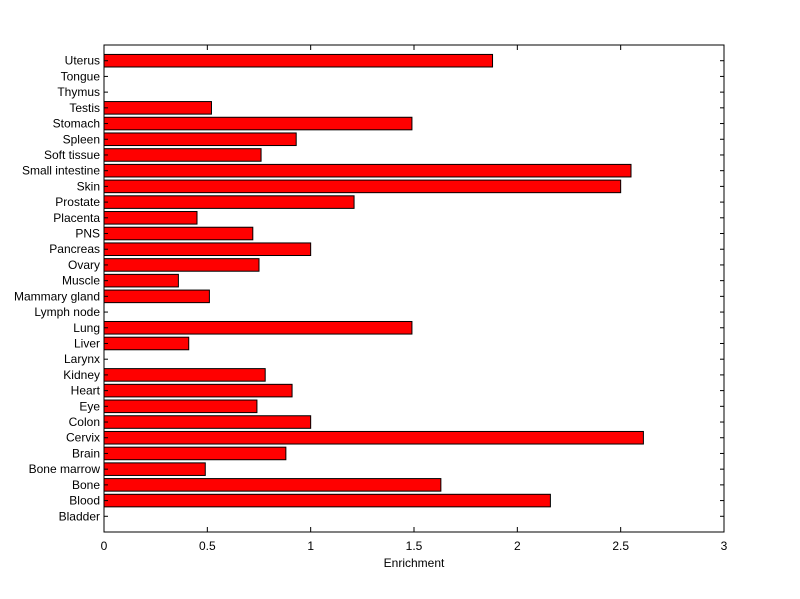 Image resolution: width=800 pixels, height=599 pixels. What do you see at coordinates (229, 202) in the screenshot?
I see `bar-prostate` at bounding box center [229, 202].